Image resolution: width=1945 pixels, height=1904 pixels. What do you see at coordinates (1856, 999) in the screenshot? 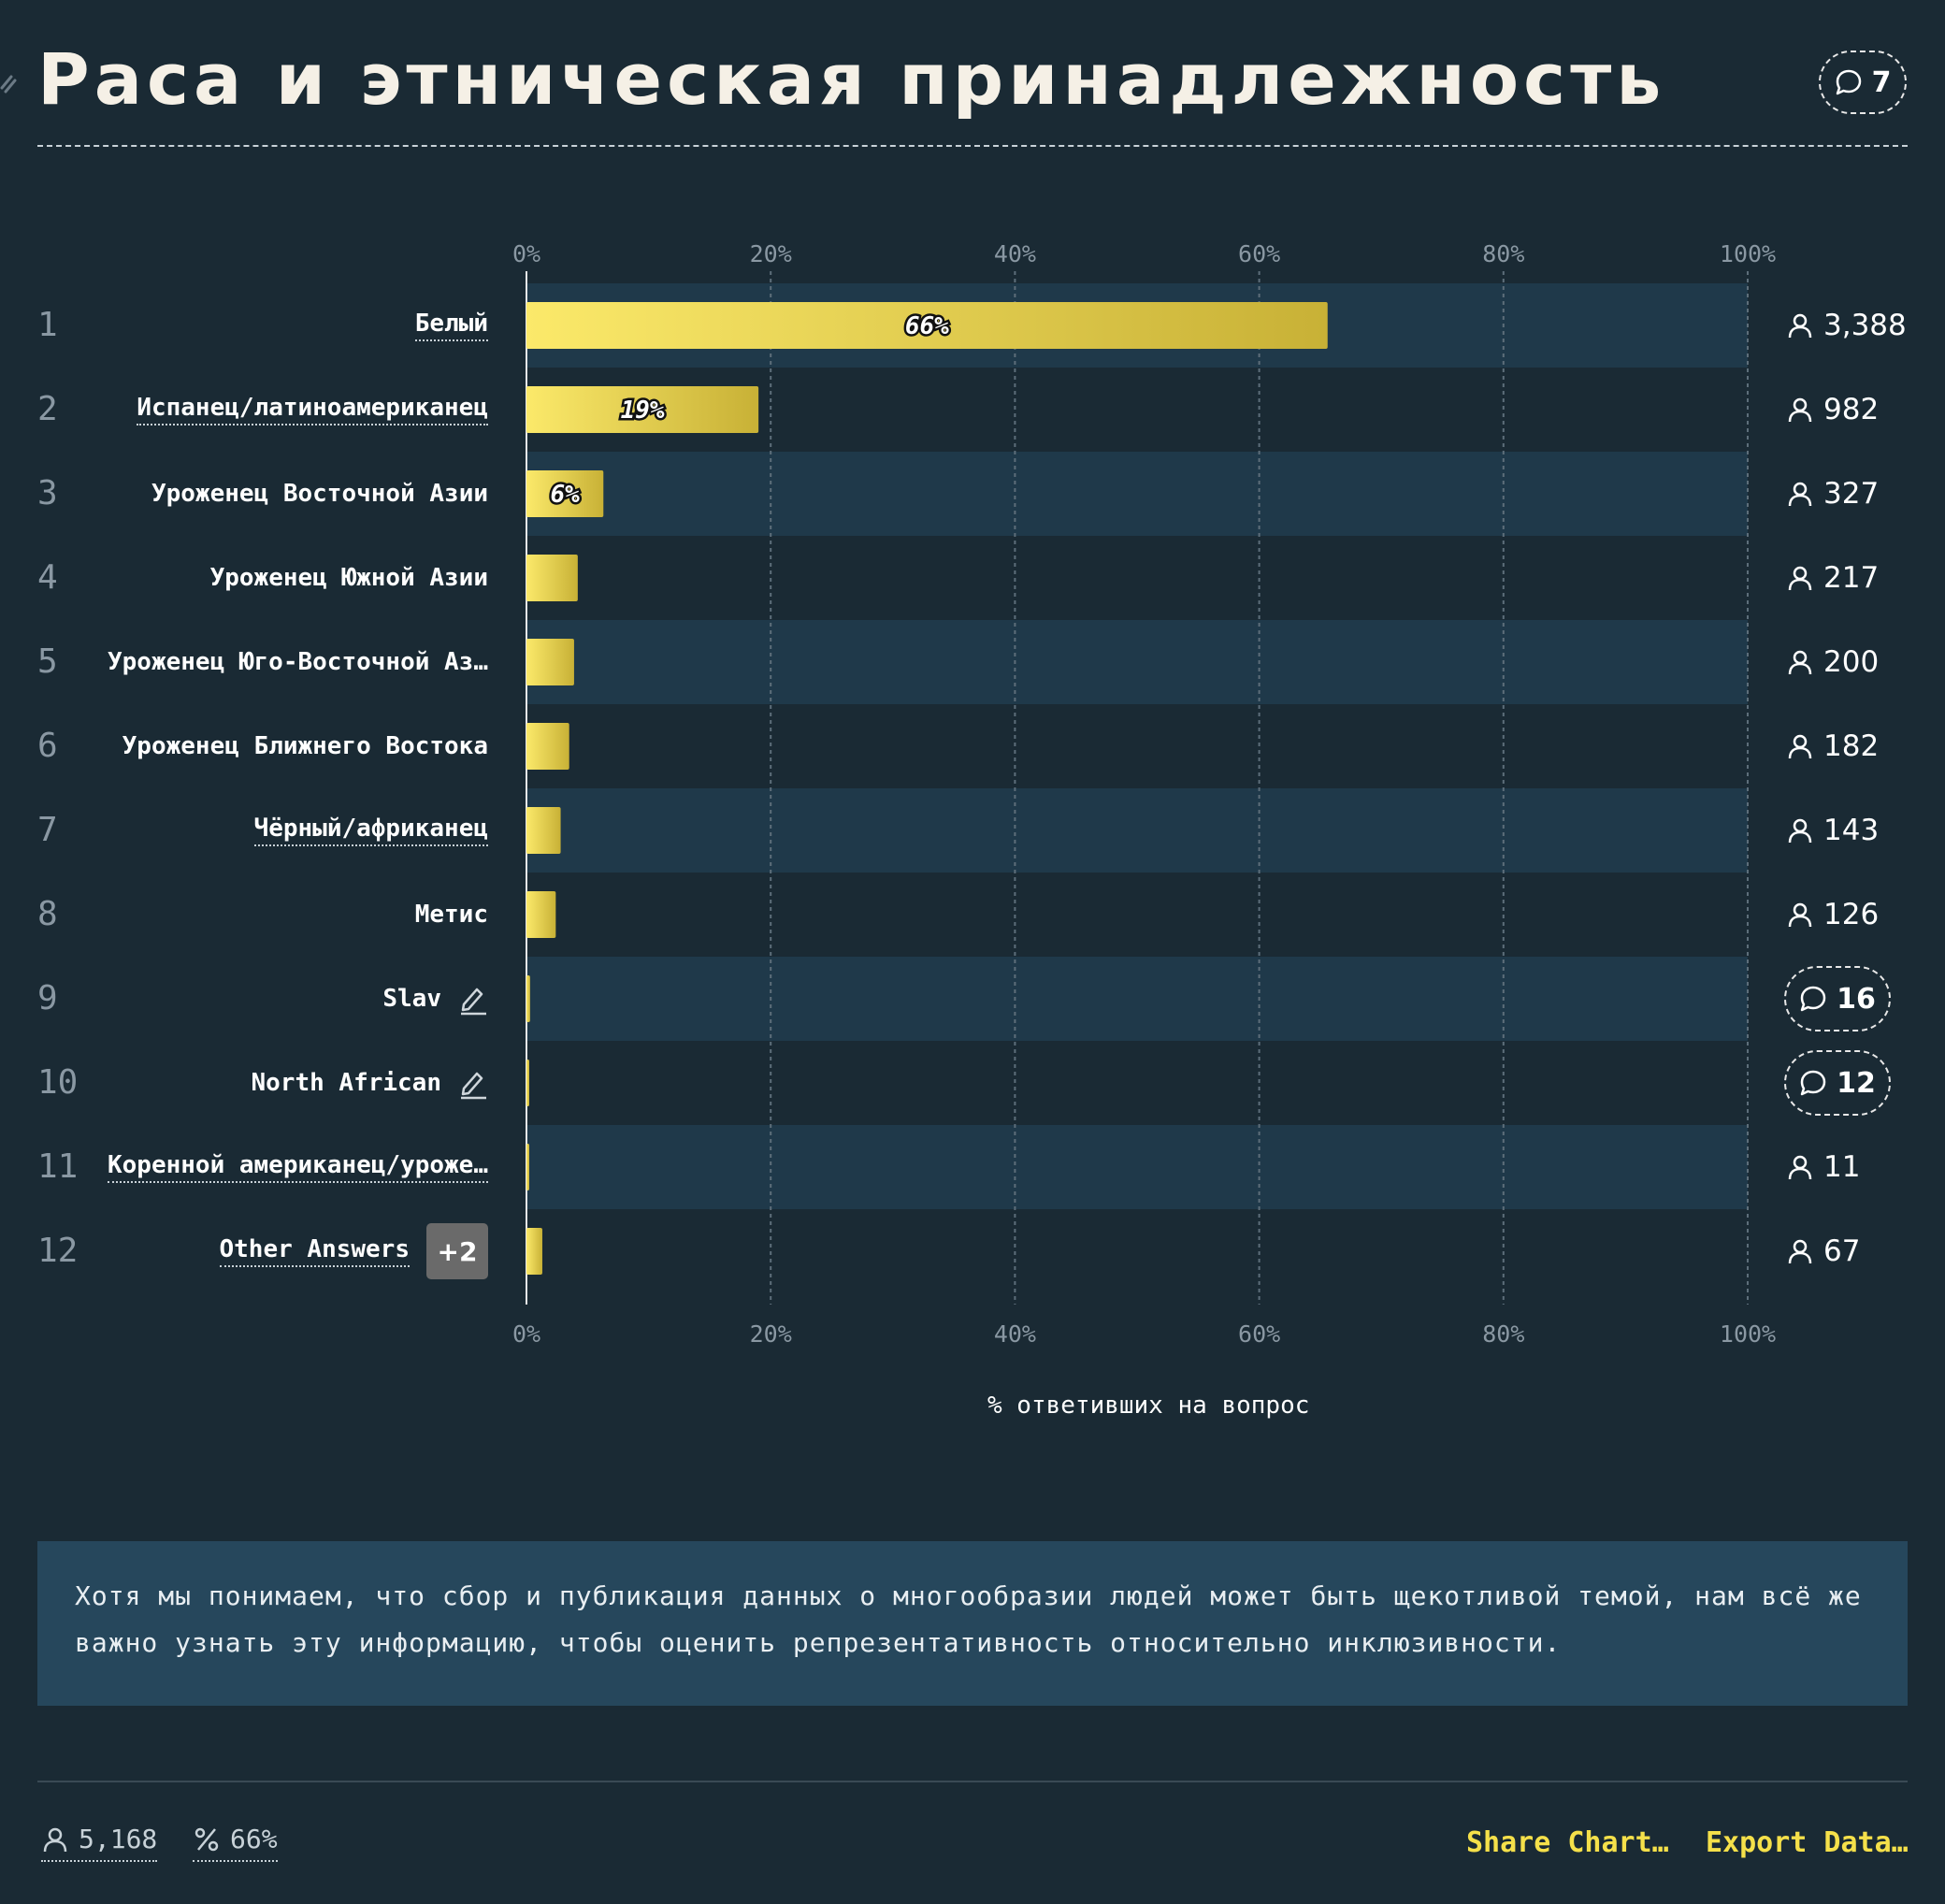
I see `comment-count: 16` at bounding box center [1856, 999].